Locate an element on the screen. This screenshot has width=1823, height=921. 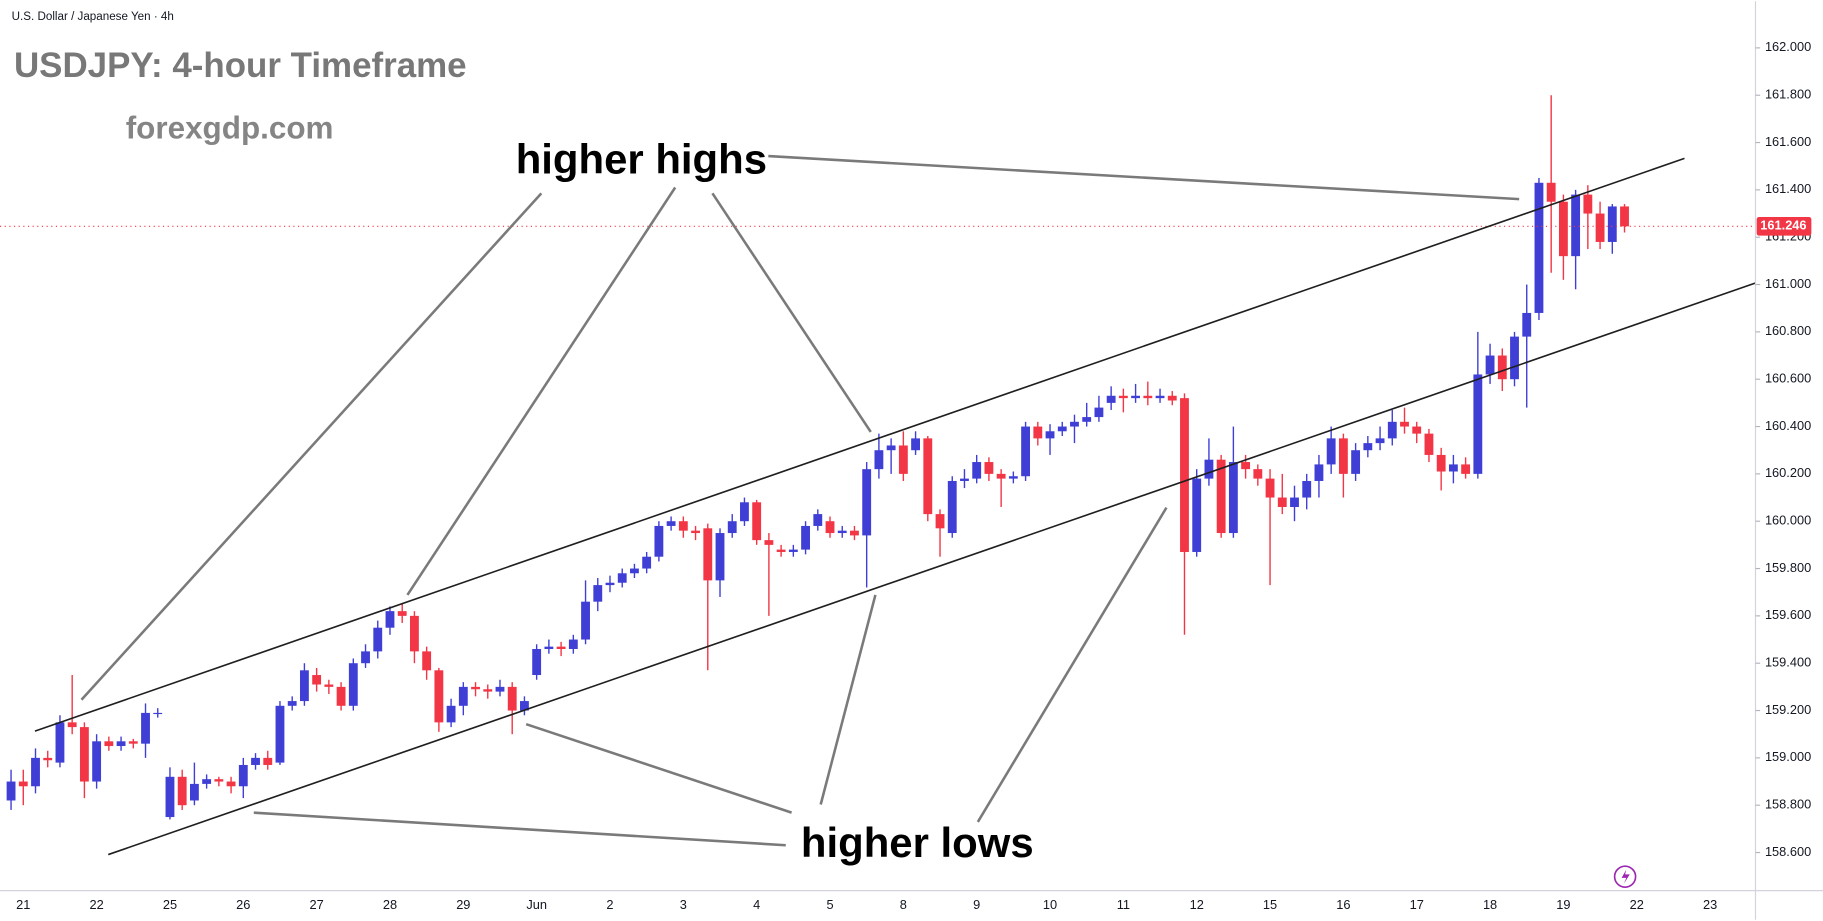
y-tick-label: 159.400 is located at coordinates (1788, 662).